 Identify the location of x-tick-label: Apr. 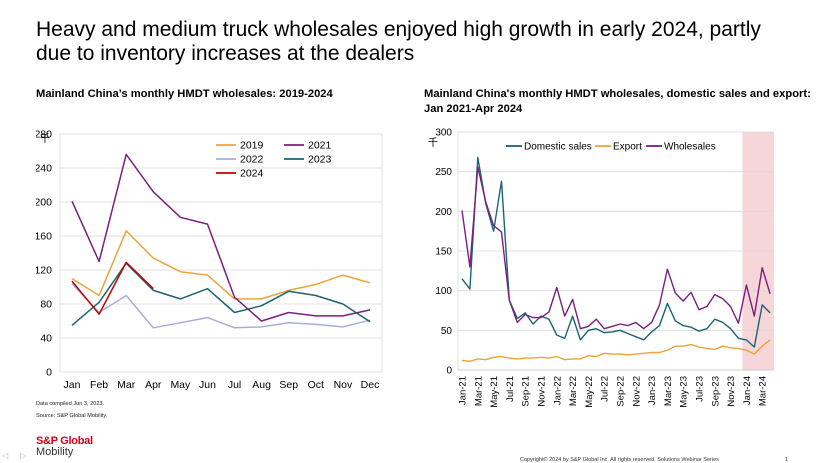
(153, 385).